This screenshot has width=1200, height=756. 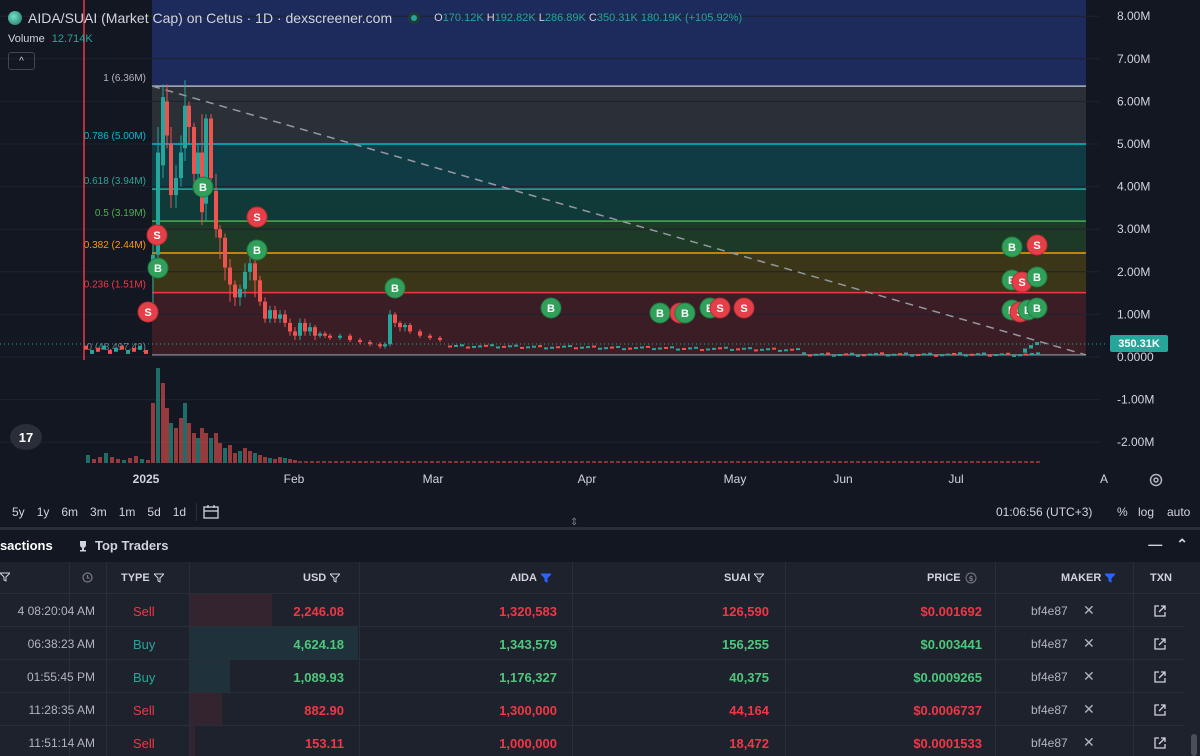 I want to click on header-price: PRICE $, so click(x=952, y=578).